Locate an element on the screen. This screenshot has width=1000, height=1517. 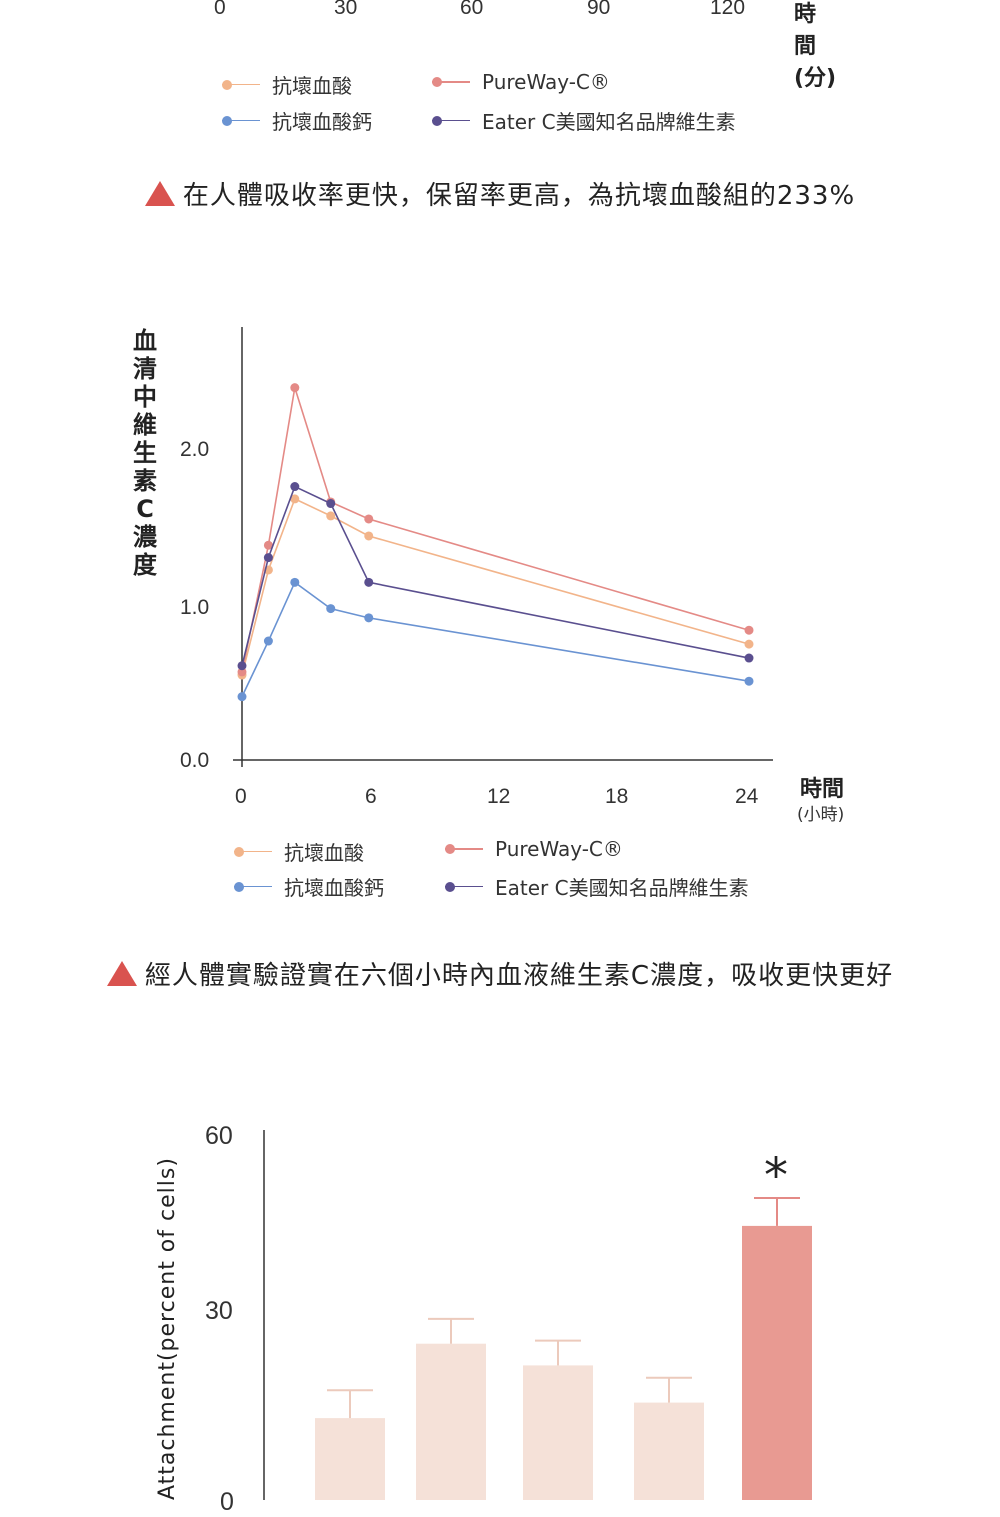
y-axis-label-char: 血 is located at coordinates (145, 341).